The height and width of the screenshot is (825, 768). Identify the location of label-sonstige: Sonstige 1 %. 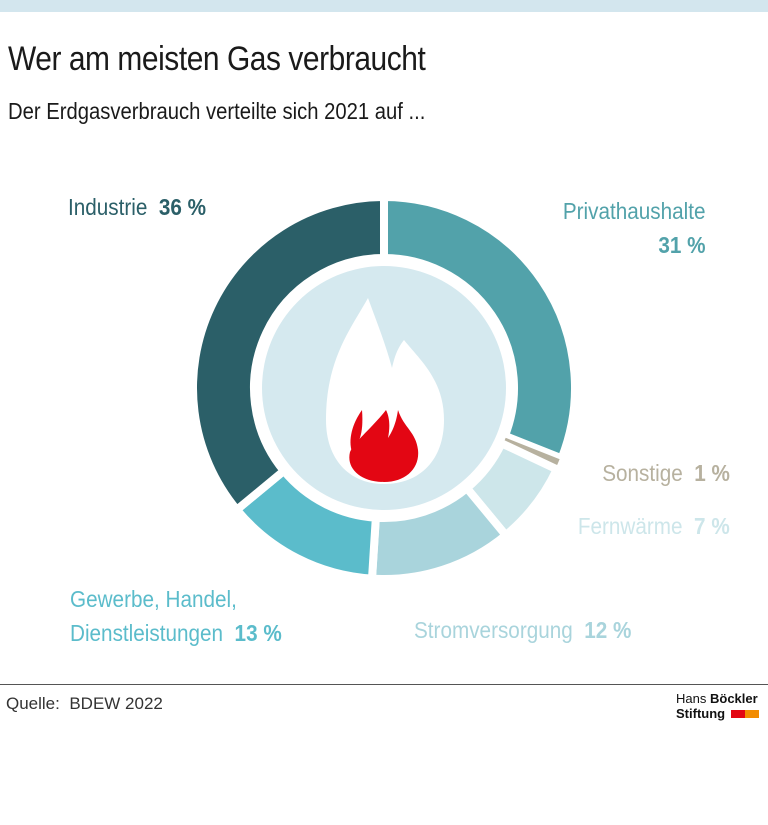
(666, 473).